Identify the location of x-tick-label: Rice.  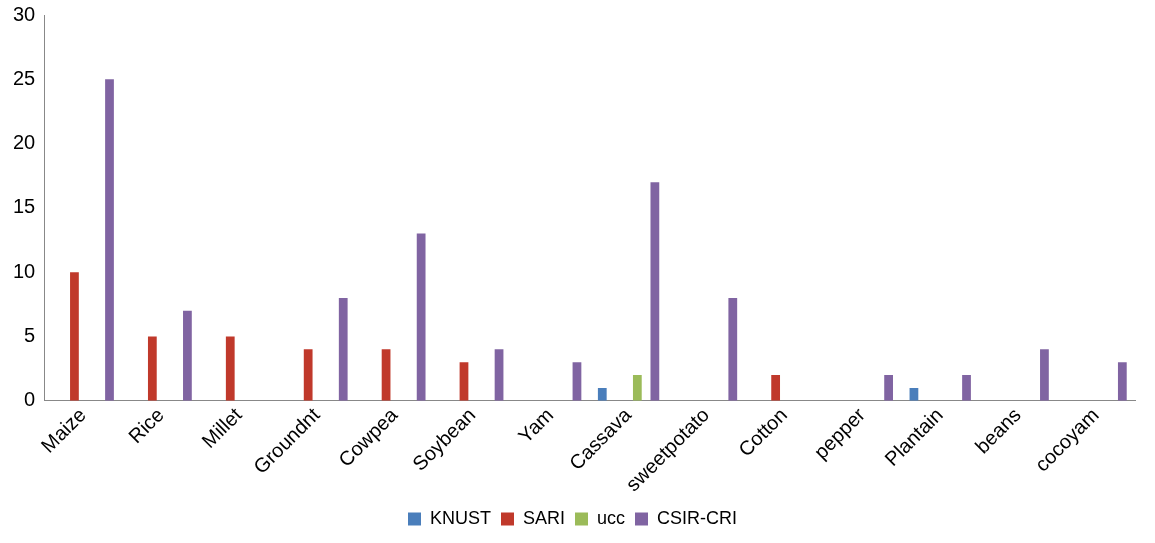
(145, 425).